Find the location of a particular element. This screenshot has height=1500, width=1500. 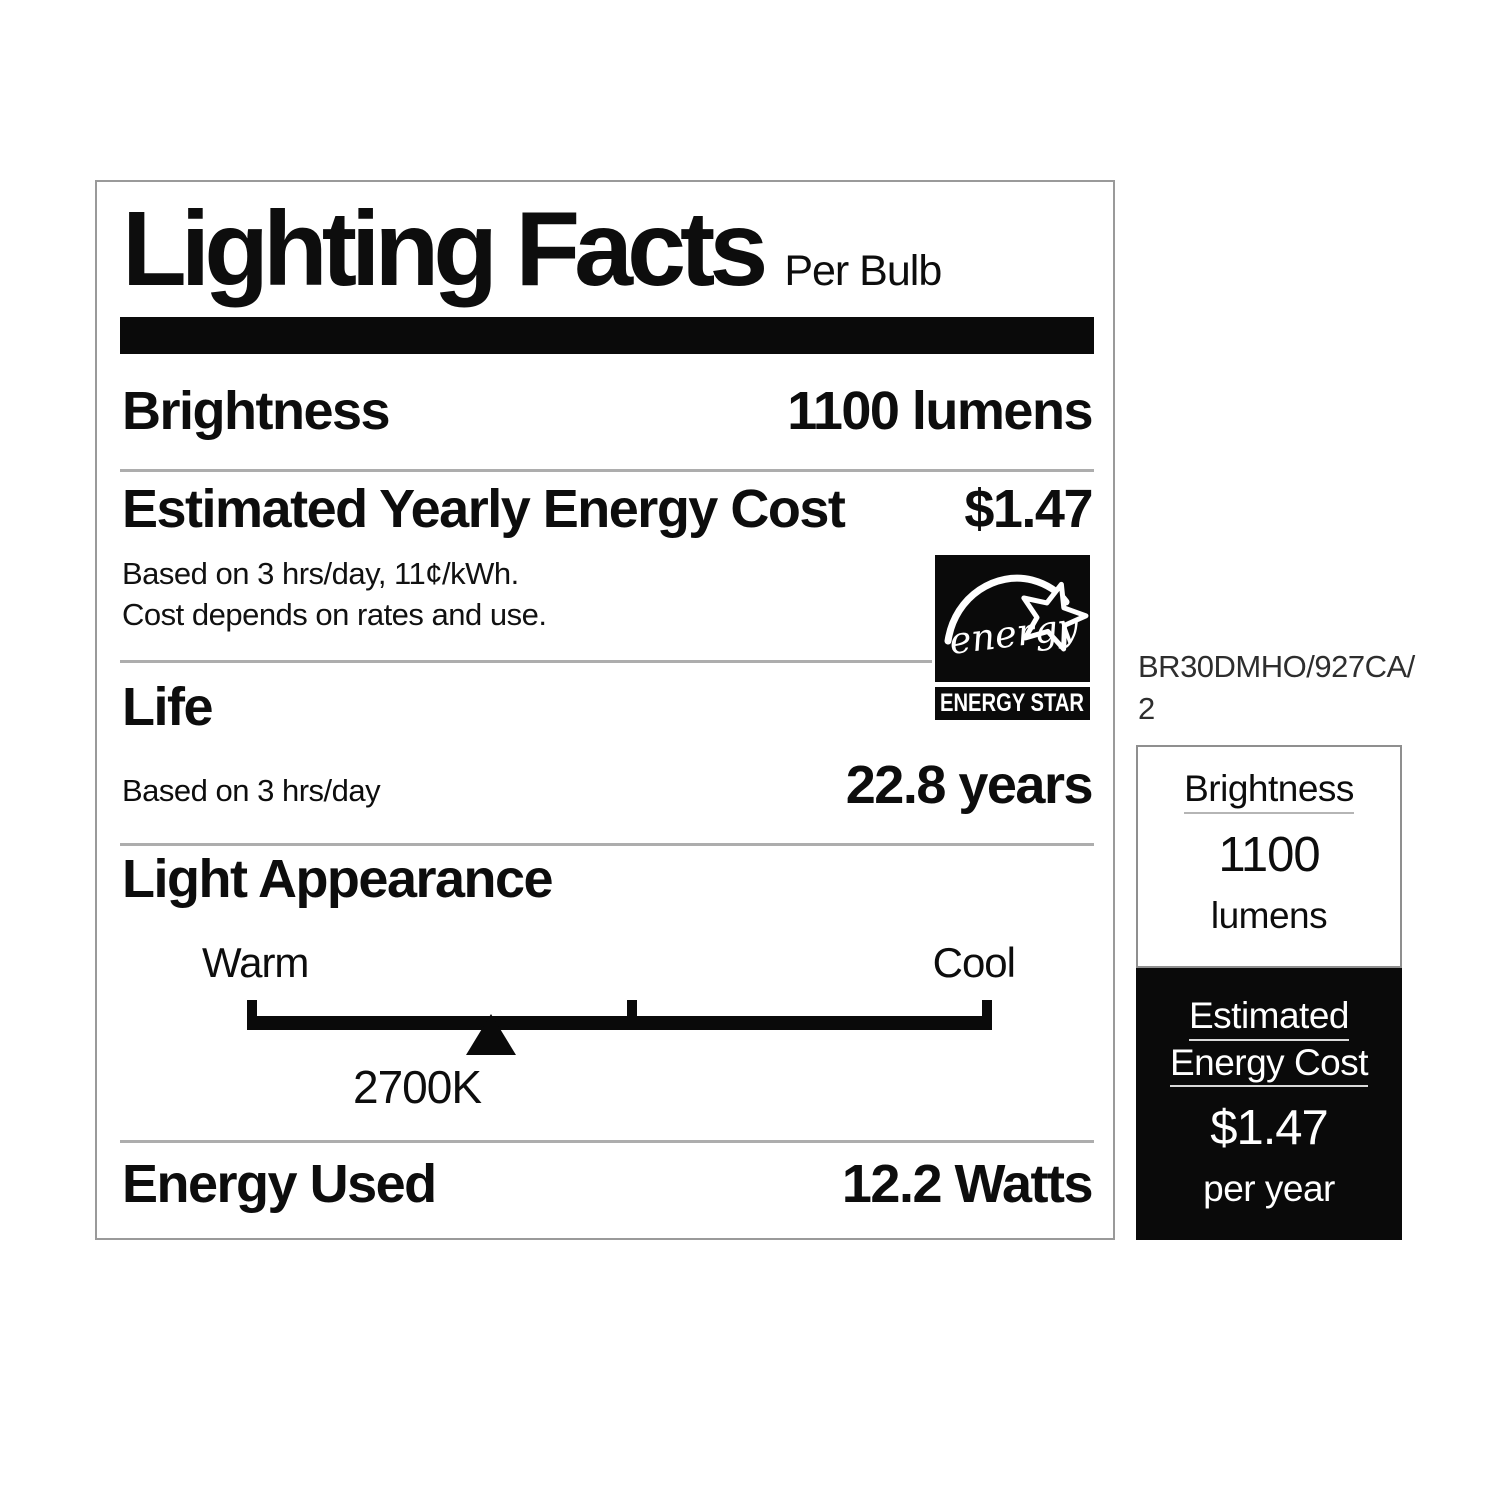

label-subtitle: Per Bulb is located at coordinates (863, 271).